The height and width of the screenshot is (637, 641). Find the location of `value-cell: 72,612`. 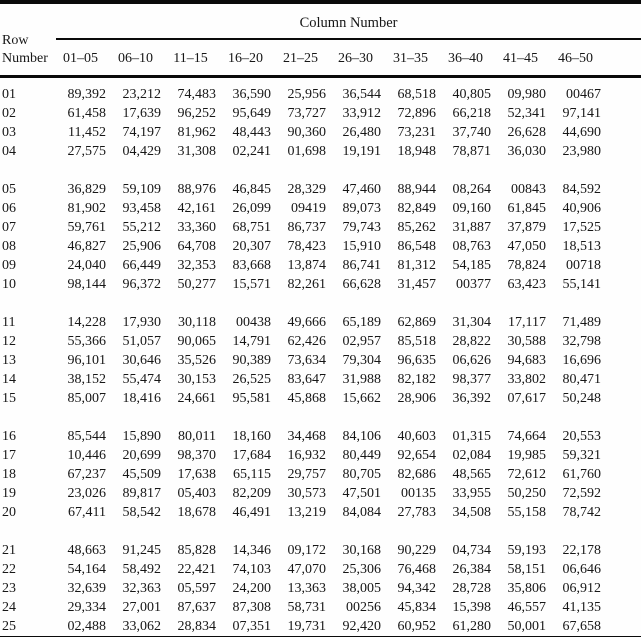

value-cell: 72,612 is located at coordinates (527, 474).